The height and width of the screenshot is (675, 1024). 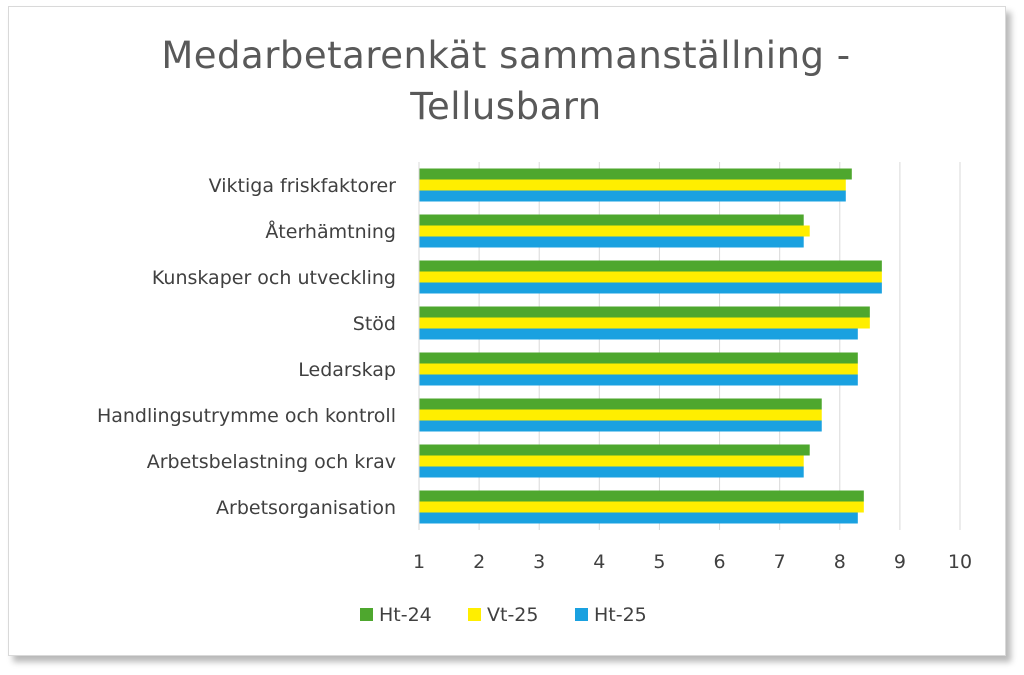 What do you see at coordinates (303, 186) in the screenshot?
I see `category-label-0: Viktiga friskfaktorer` at bounding box center [303, 186].